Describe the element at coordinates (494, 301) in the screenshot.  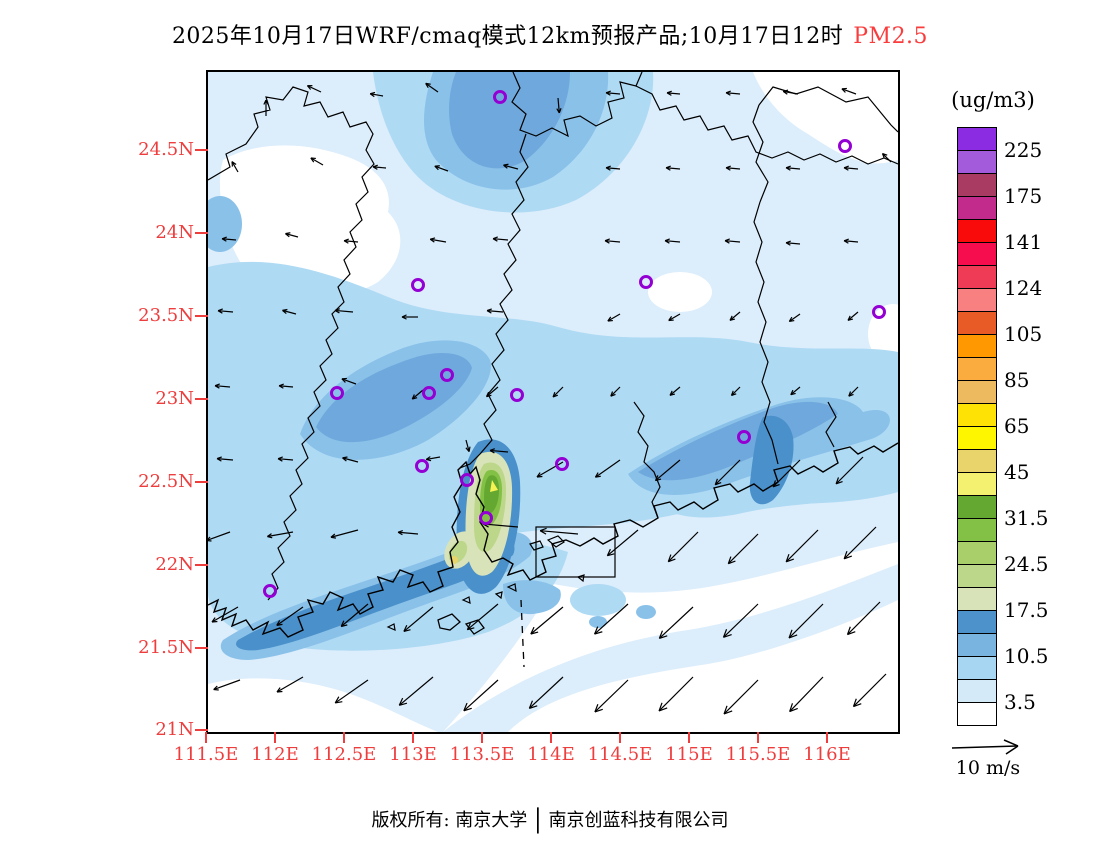
I see `border-central` at that location.